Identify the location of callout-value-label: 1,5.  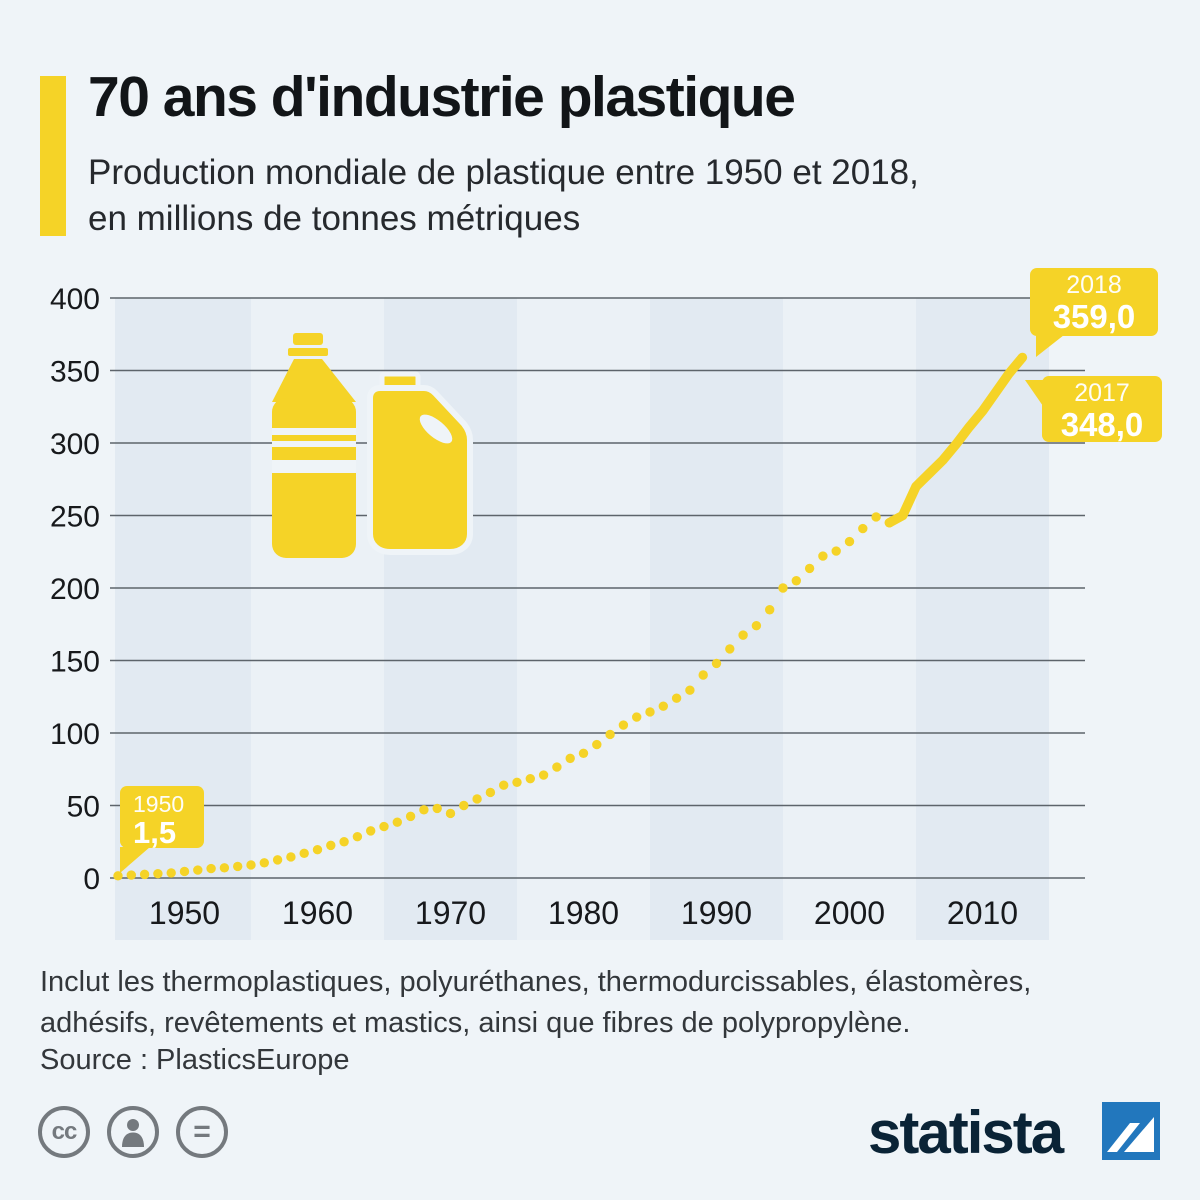
(155, 833).